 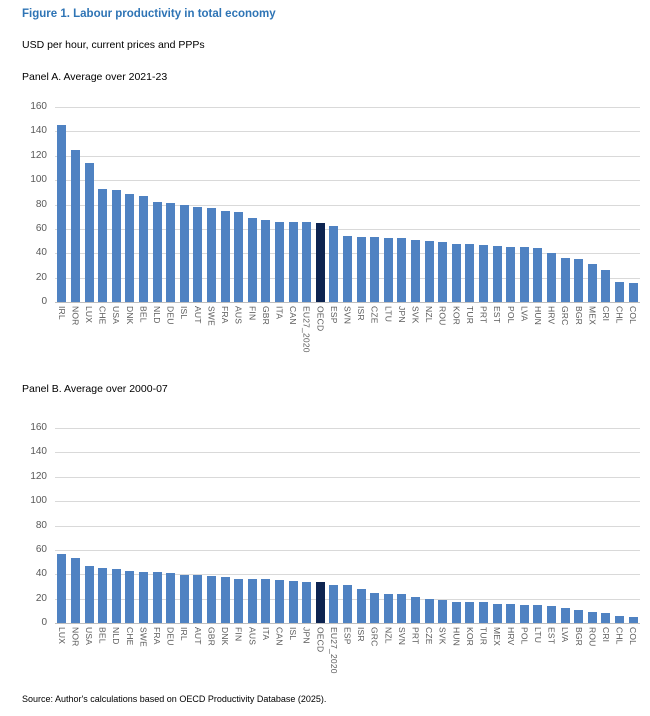 I want to click on bar-EU27_2020, so click(x=307, y=262).